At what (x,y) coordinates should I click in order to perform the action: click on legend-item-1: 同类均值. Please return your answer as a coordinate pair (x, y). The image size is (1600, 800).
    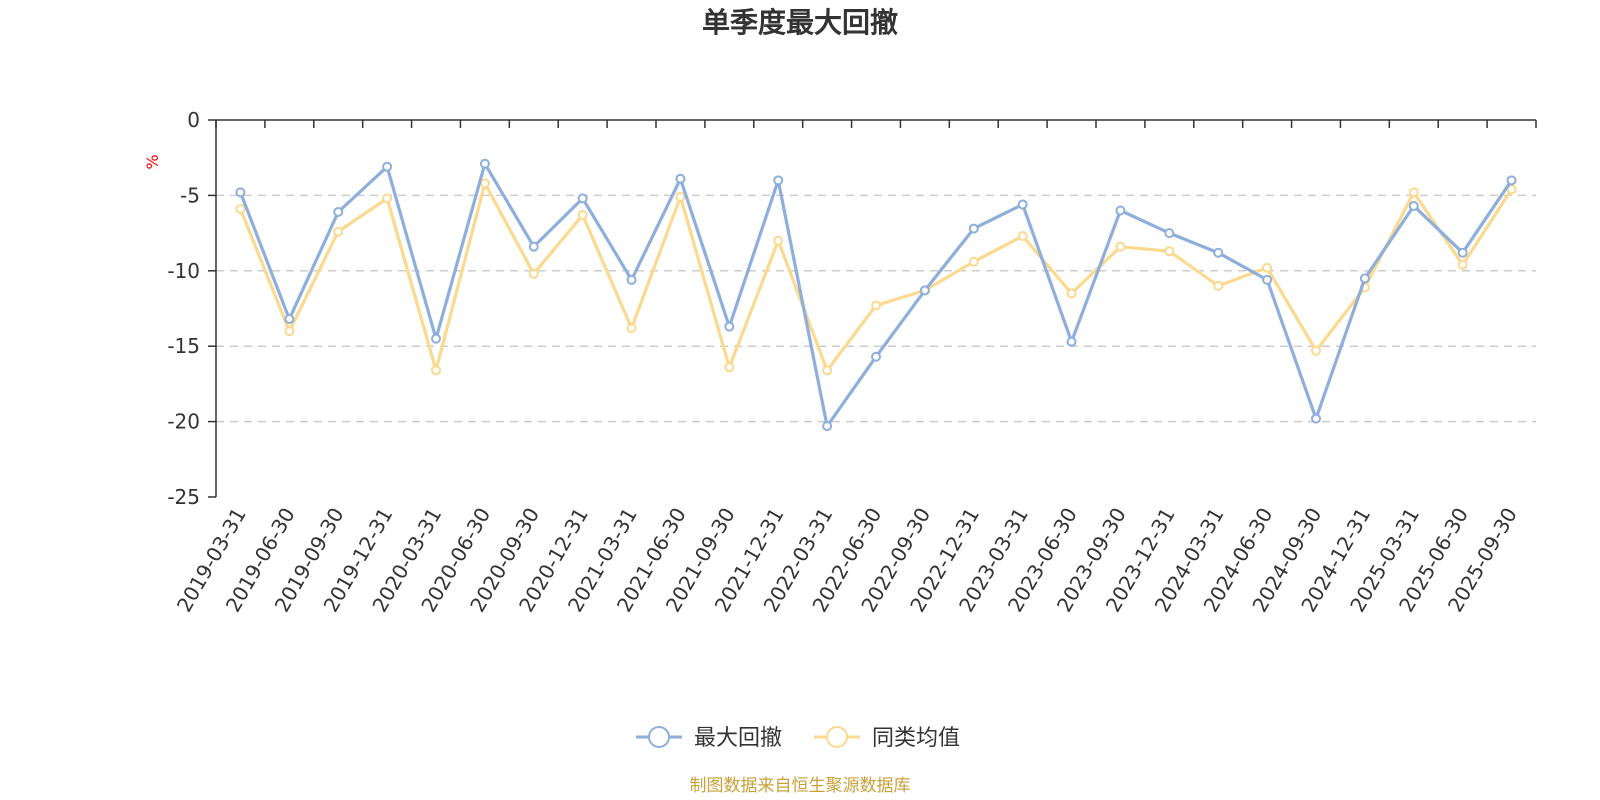
    Looking at the image, I should click on (887, 738).